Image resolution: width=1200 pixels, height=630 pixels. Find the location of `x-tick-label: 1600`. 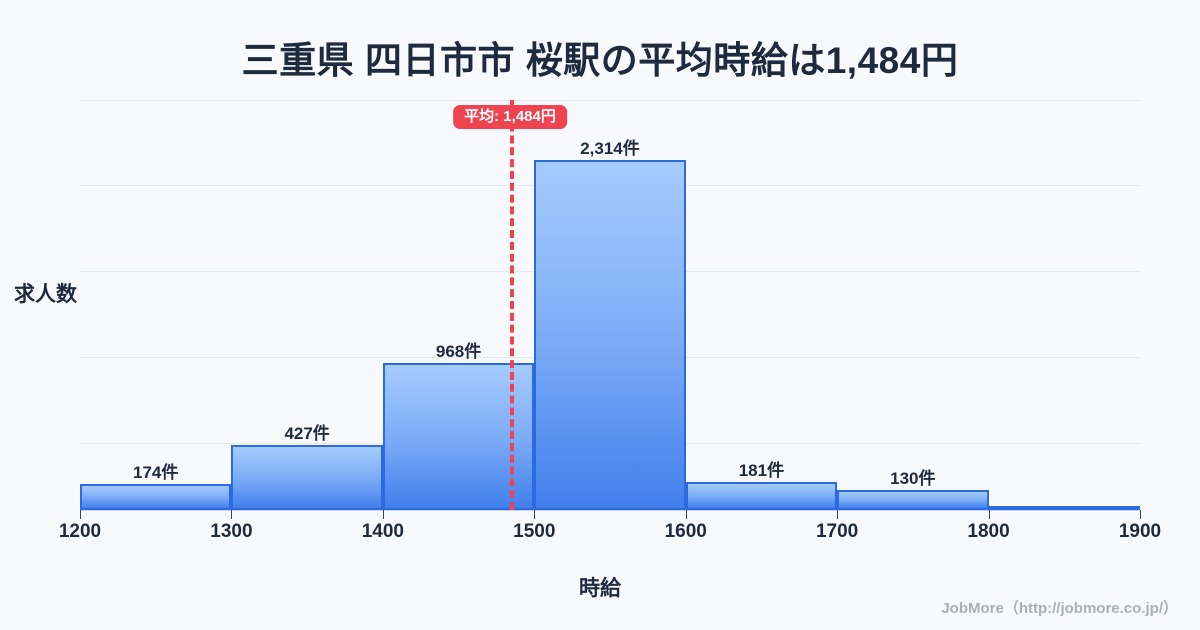

x-tick-label: 1600 is located at coordinates (685, 531).